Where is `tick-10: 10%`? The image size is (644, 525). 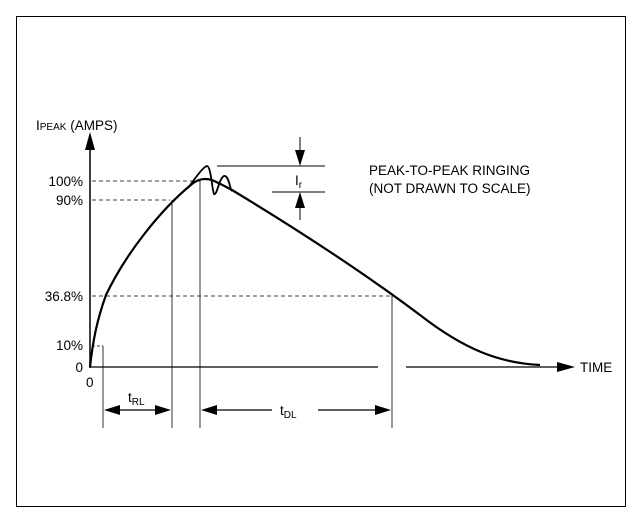 tick-10: 10% is located at coordinates (69, 345).